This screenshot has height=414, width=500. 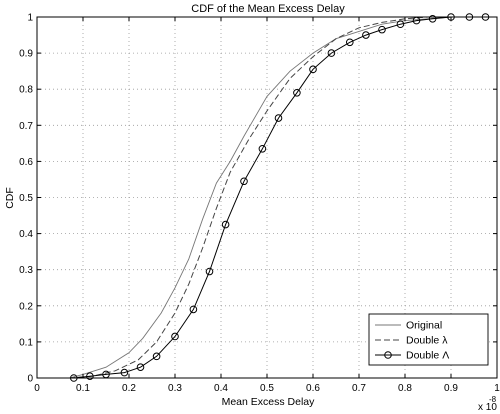 What do you see at coordinates (26, 162) in the screenshot?
I see `y-tick-label: 0.6` at bounding box center [26, 162].